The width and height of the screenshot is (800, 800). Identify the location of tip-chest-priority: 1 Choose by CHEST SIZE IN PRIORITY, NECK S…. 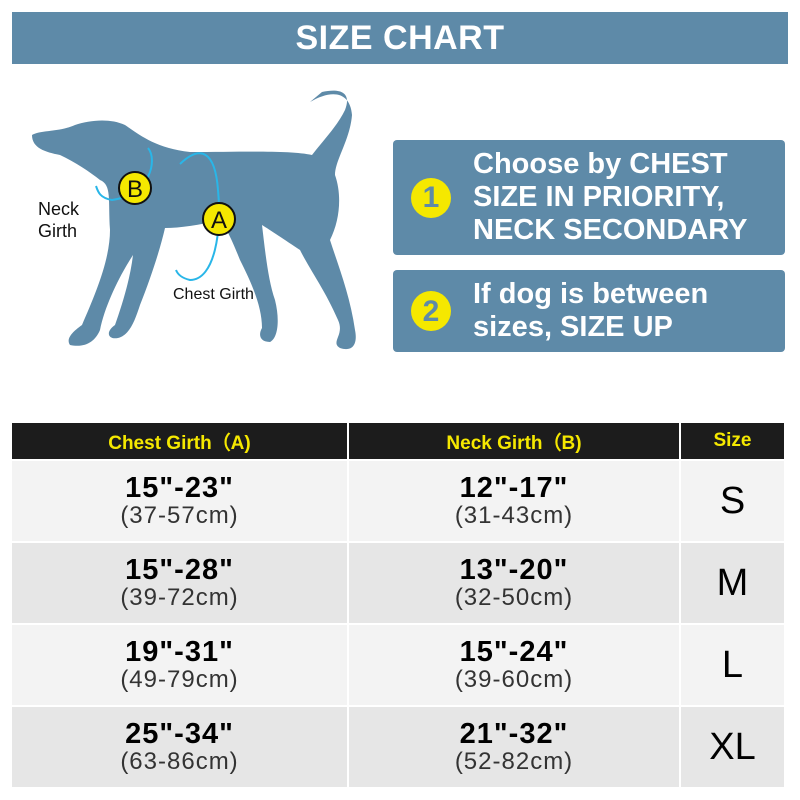
(589, 197).